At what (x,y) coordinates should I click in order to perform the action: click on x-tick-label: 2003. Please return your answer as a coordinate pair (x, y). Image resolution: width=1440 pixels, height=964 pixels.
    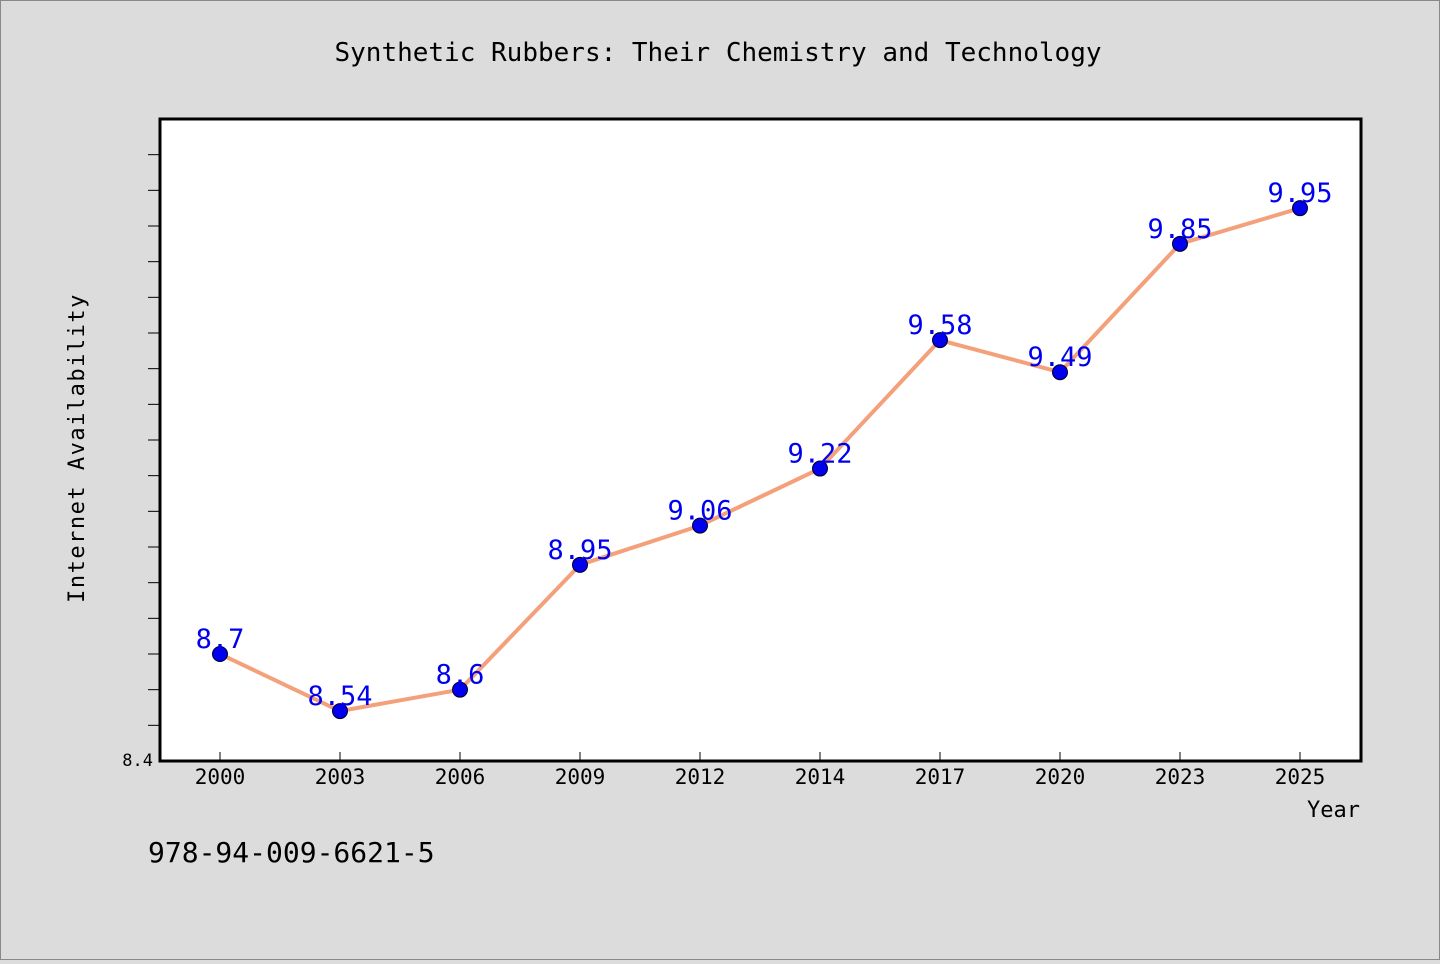
    Looking at the image, I should click on (340, 777).